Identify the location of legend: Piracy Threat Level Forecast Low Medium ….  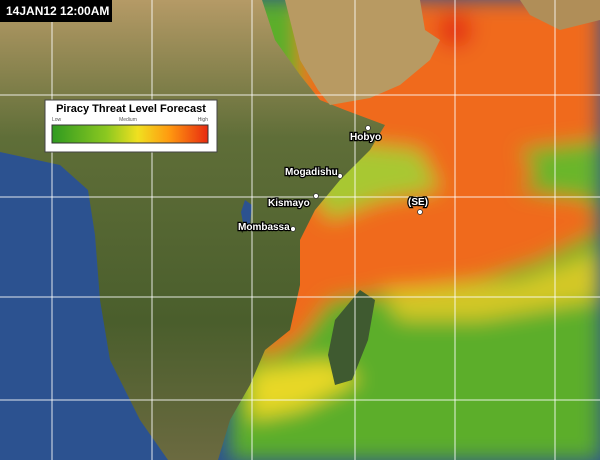
(131, 126).